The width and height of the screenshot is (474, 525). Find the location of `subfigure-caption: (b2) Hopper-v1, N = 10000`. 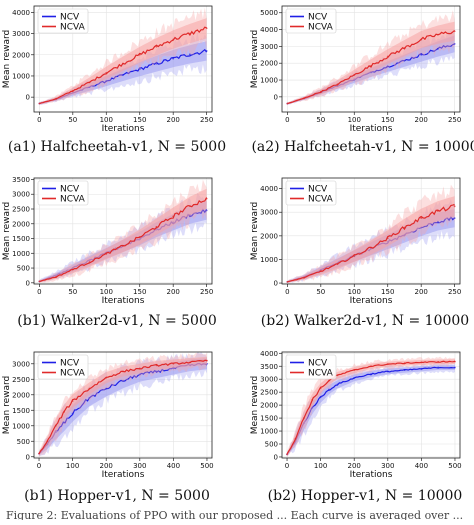

subfigure-caption: (b2) Hopper-v1, N = 10000 is located at coordinates (365, 496).